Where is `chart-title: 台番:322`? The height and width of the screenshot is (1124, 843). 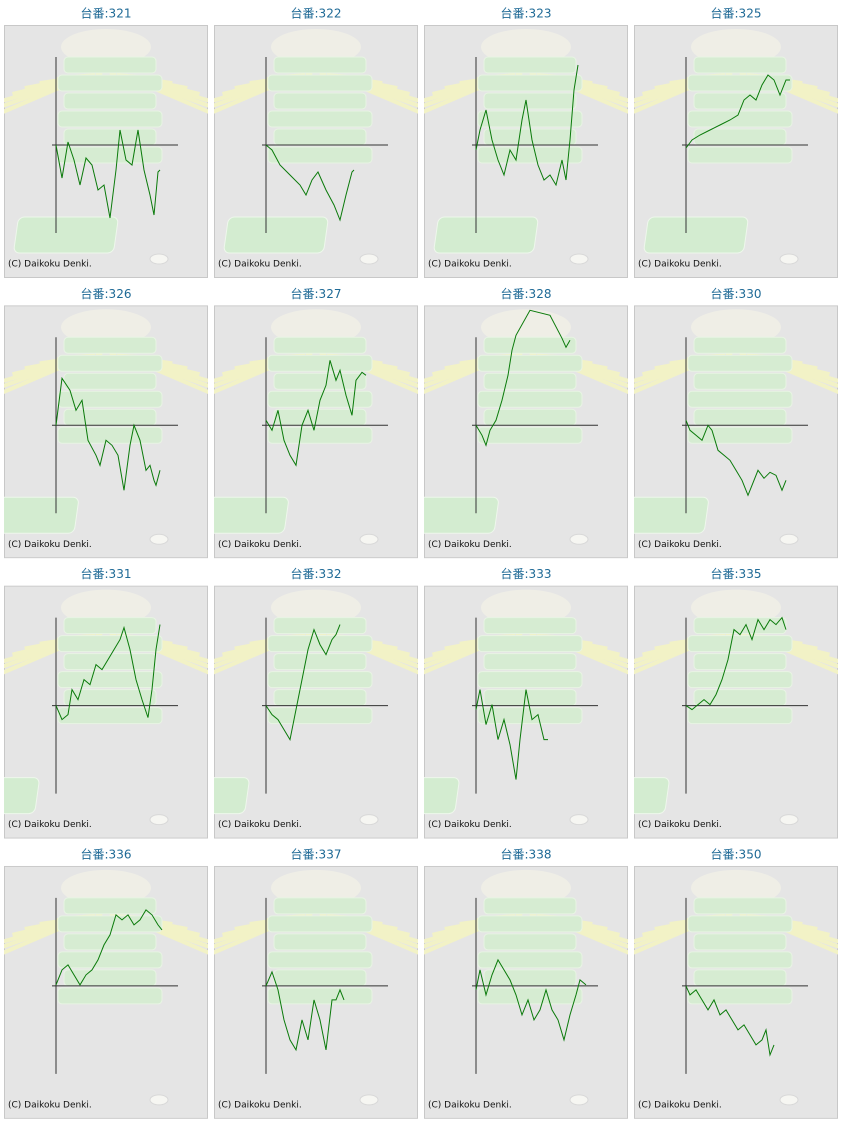
chart-title: 台番:322 is located at coordinates (316, 13).